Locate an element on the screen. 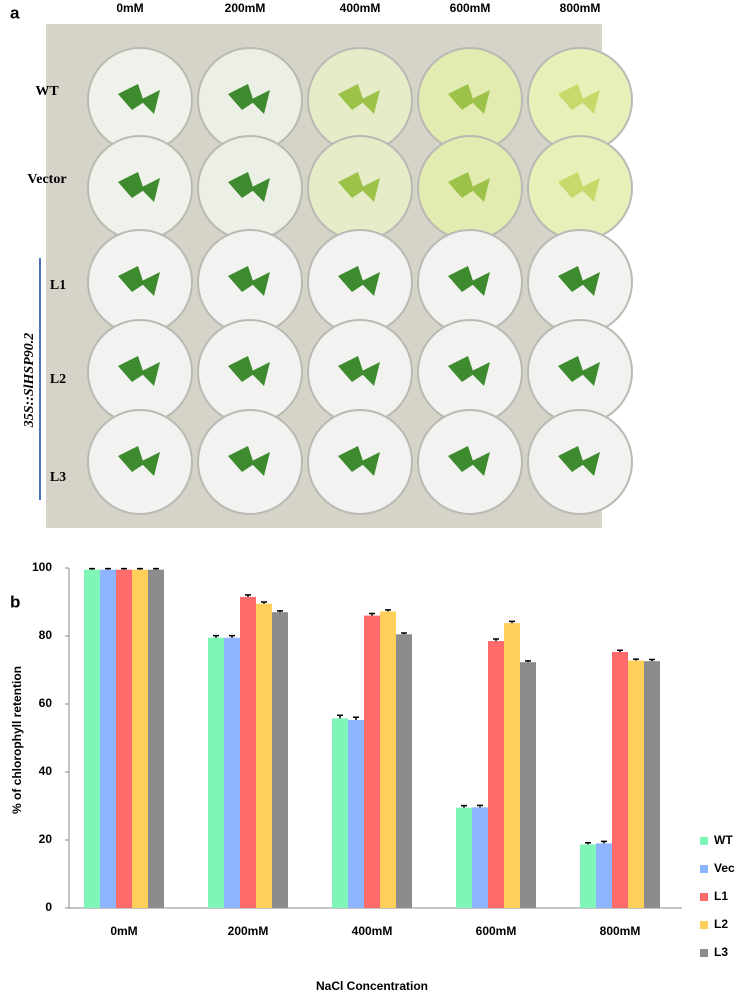 This screenshot has width=749, height=997. row-label: WT is located at coordinates (47, 91).